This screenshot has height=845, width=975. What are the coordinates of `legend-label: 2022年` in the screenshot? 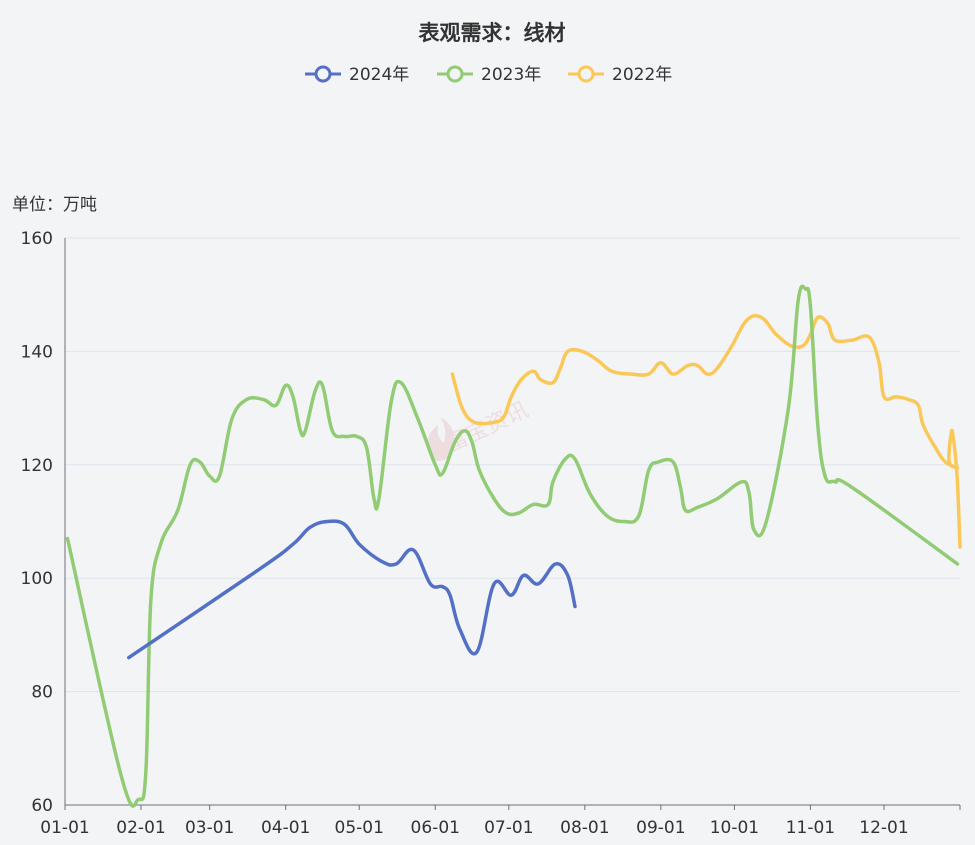 It's located at (642, 75).